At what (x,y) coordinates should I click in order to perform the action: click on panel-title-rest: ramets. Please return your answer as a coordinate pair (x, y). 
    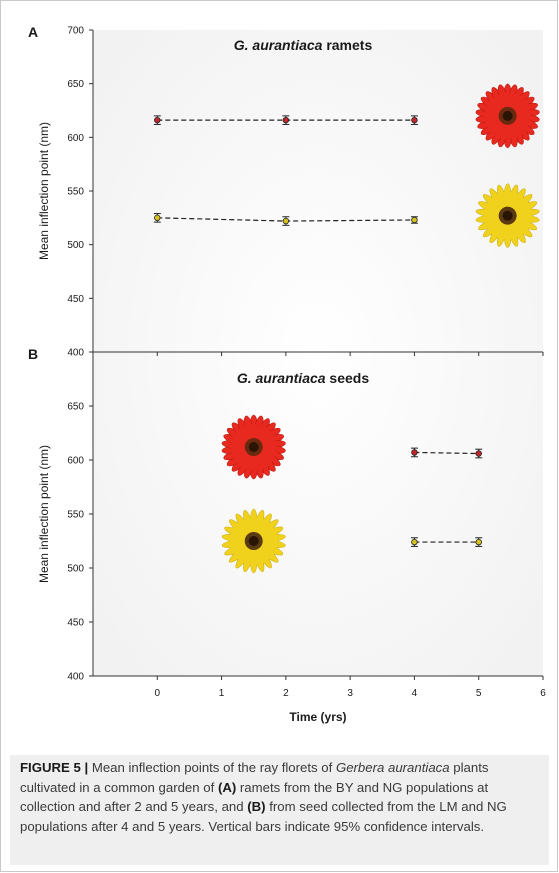
    Looking at the image, I should click on (347, 45).